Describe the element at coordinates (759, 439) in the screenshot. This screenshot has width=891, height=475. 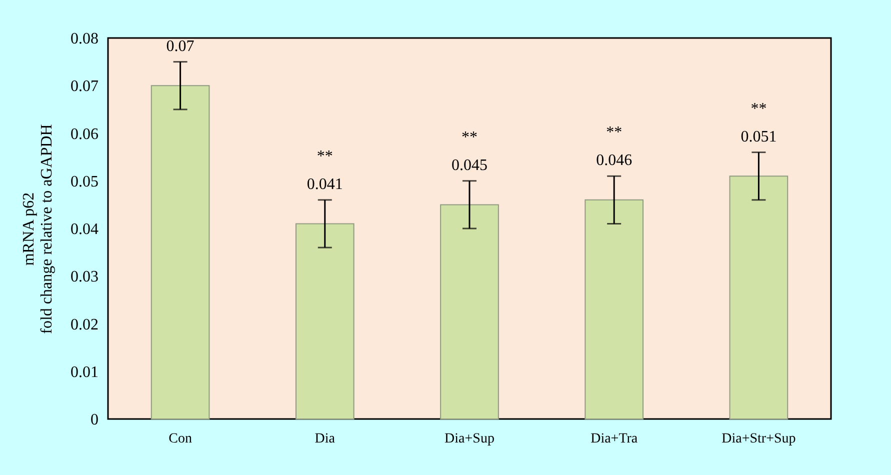
I see `x-tick-label: Dia+Str+Sup` at that location.